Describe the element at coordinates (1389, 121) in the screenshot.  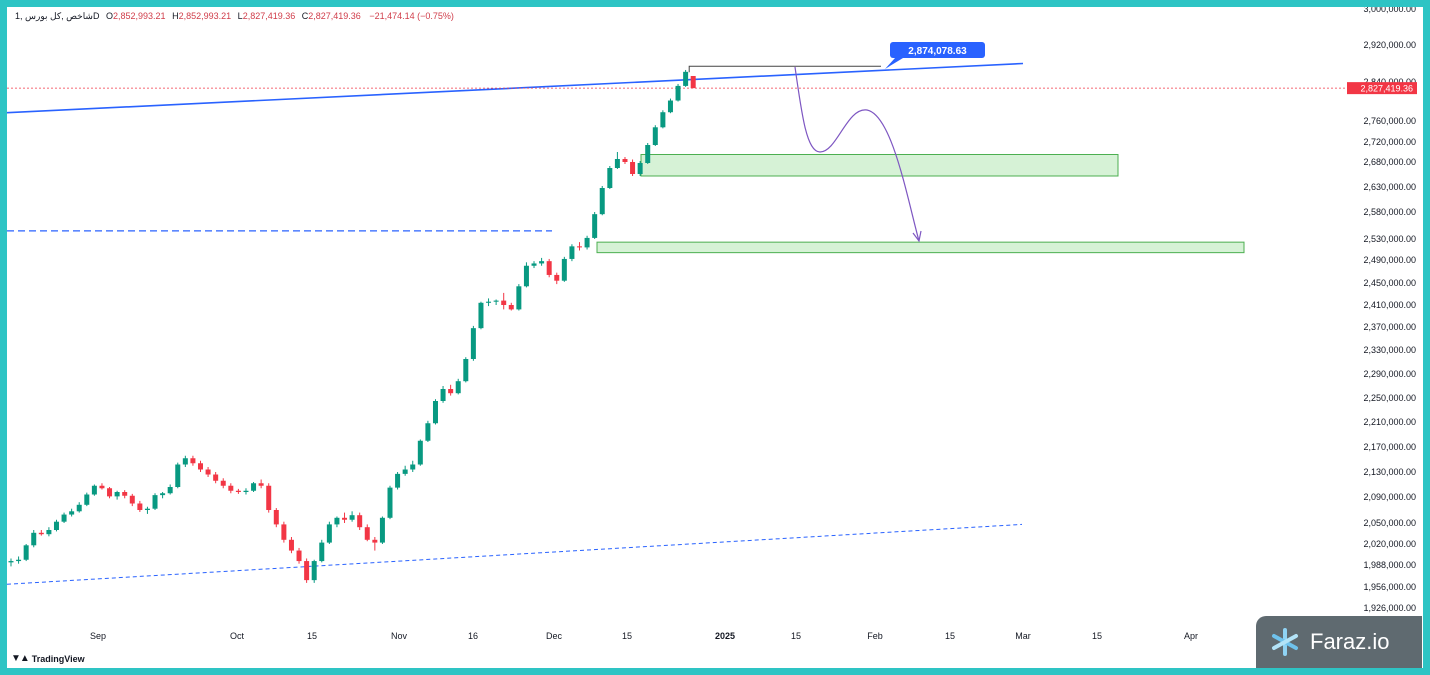
I see `y-tick-label: 2,760,000.00` at that location.